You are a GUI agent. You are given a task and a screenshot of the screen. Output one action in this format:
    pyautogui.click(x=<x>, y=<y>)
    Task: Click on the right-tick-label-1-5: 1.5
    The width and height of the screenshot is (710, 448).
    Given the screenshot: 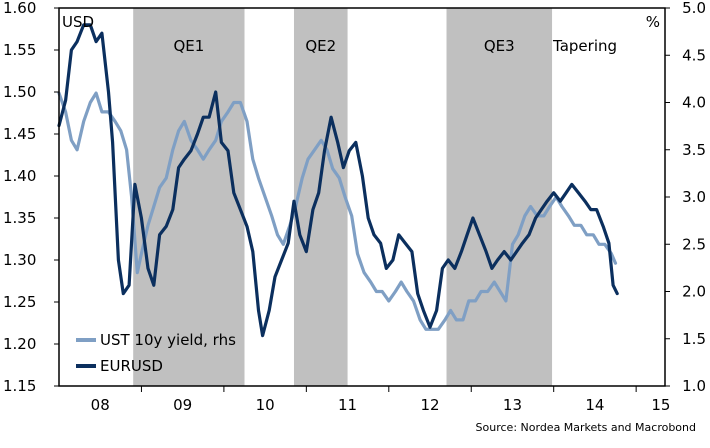 What is the action you would take?
    pyautogui.click(x=694, y=339)
    